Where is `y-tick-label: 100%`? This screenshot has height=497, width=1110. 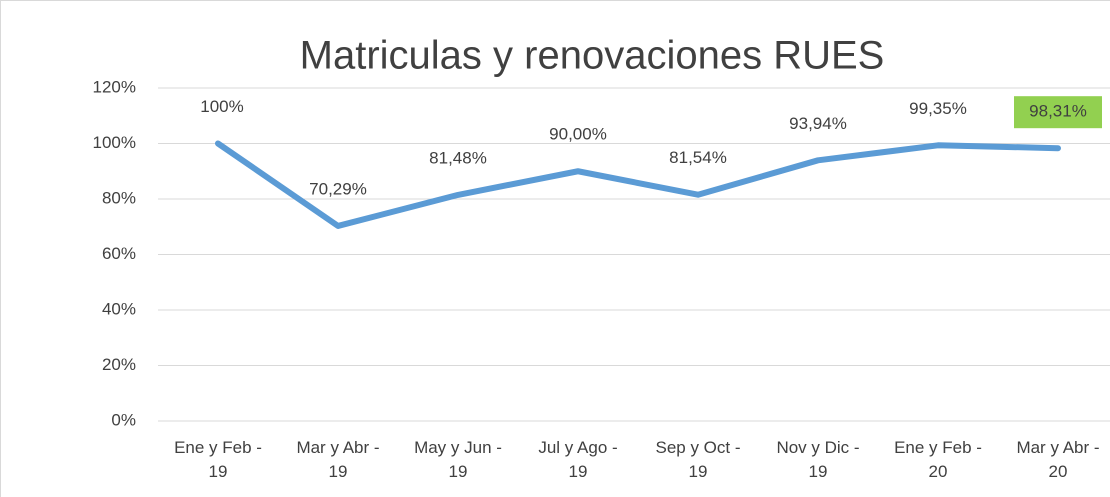 y-tick-label: 100% is located at coordinates (114, 142).